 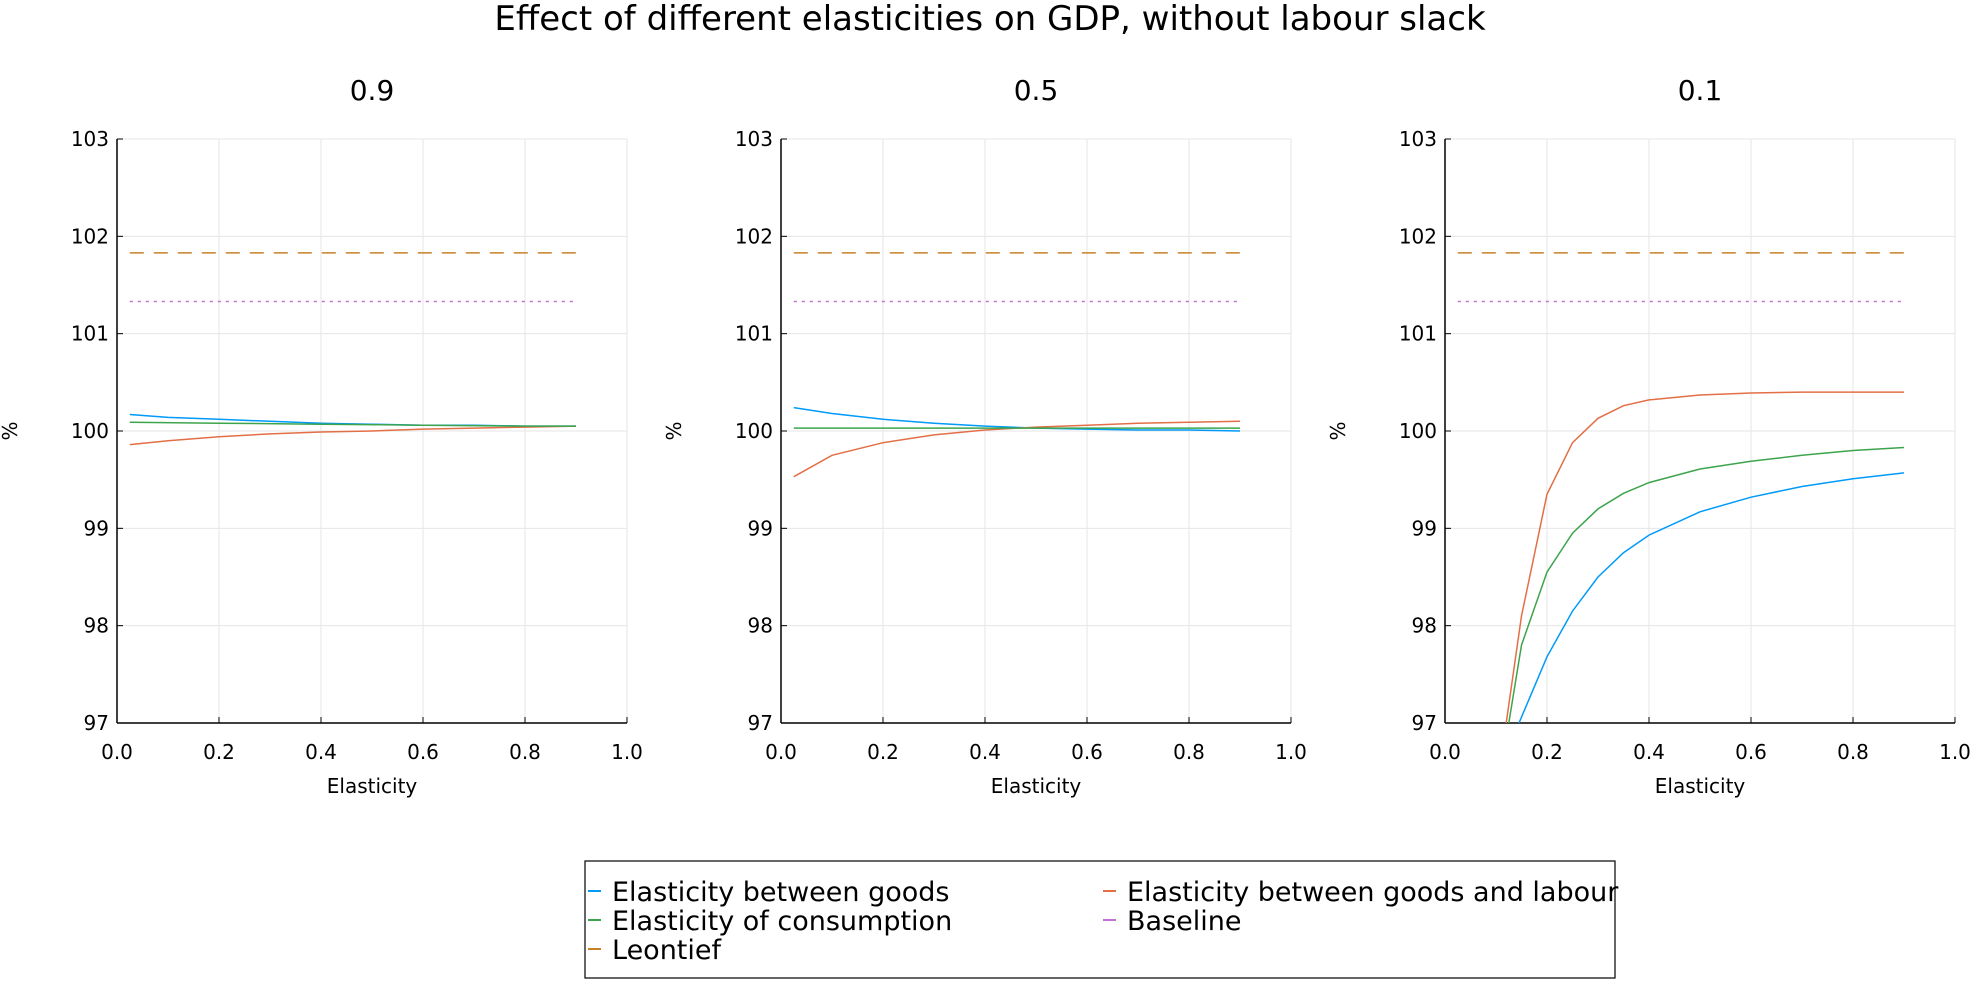 I want to click on legend-label-elasticity-between-goods-and-labour: Elasticity between goods and labour, so click(x=1373, y=892).